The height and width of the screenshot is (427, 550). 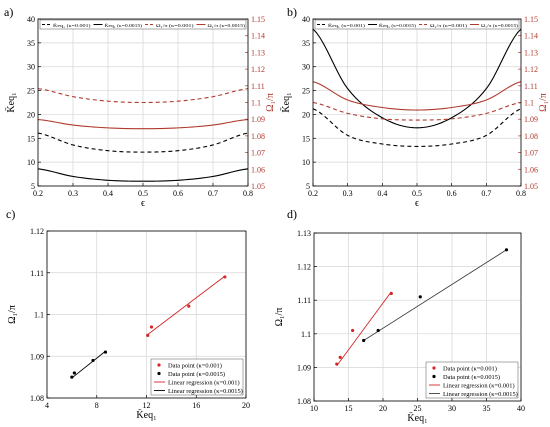 What do you see at coordinates (531, 19) in the screenshot?
I see `y2-tick-label: 1.15` at bounding box center [531, 19].